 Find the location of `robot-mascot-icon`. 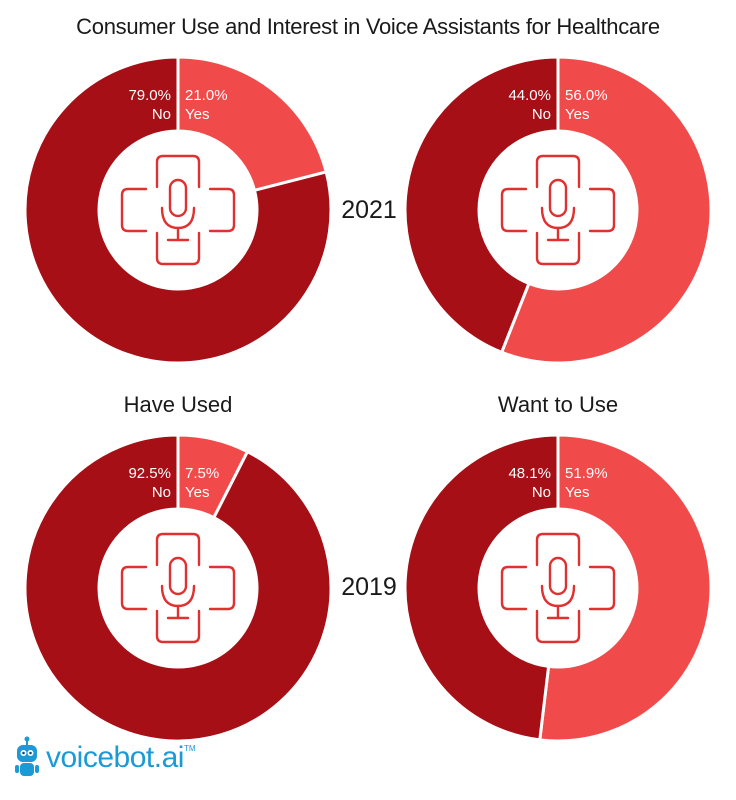

robot-mascot-icon is located at coordinates (27, 756).